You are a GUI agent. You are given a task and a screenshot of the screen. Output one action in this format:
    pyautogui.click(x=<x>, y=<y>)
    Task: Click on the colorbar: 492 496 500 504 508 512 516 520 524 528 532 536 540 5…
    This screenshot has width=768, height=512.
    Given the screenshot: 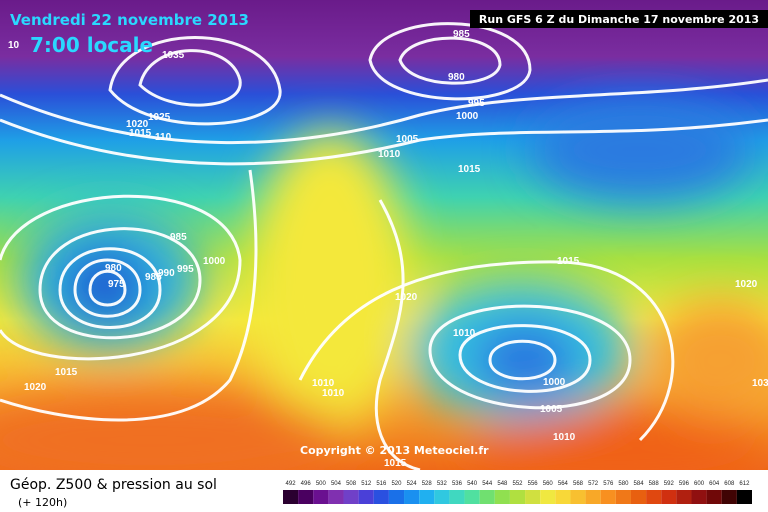 What is the action you would take?
    pyautogui.click(x=517, y=492)
    